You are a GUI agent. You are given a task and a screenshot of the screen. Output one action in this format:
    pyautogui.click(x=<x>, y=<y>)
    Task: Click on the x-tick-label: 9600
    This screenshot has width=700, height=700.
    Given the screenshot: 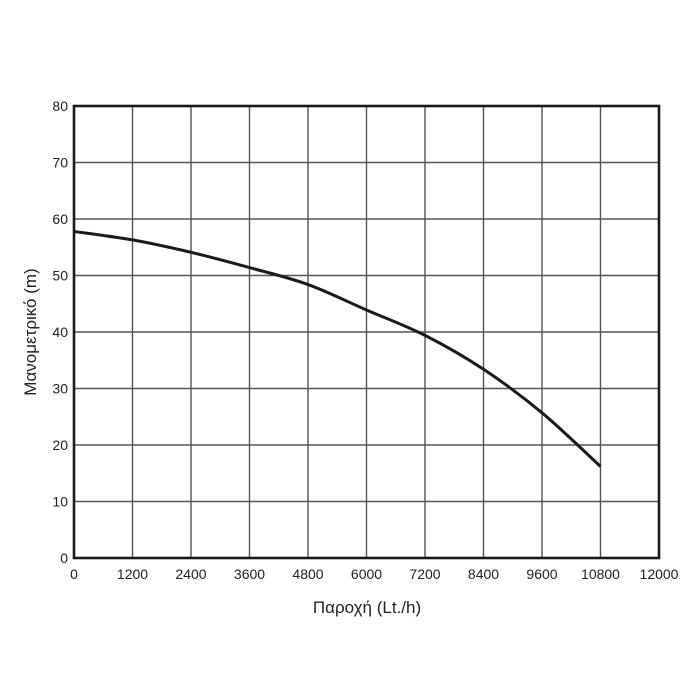 What is the action you would take?
    pyautogui.click(x=541, y=574)
    